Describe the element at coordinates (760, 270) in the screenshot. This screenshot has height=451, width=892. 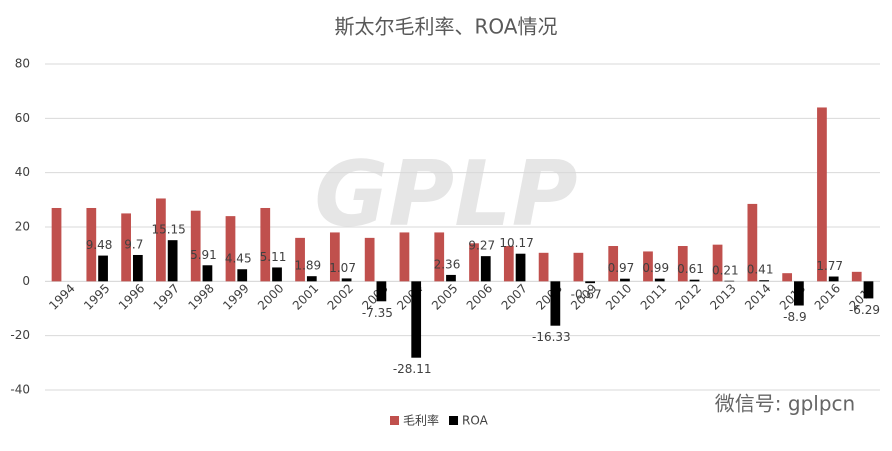
I see `data-label: 0.41` at that location.